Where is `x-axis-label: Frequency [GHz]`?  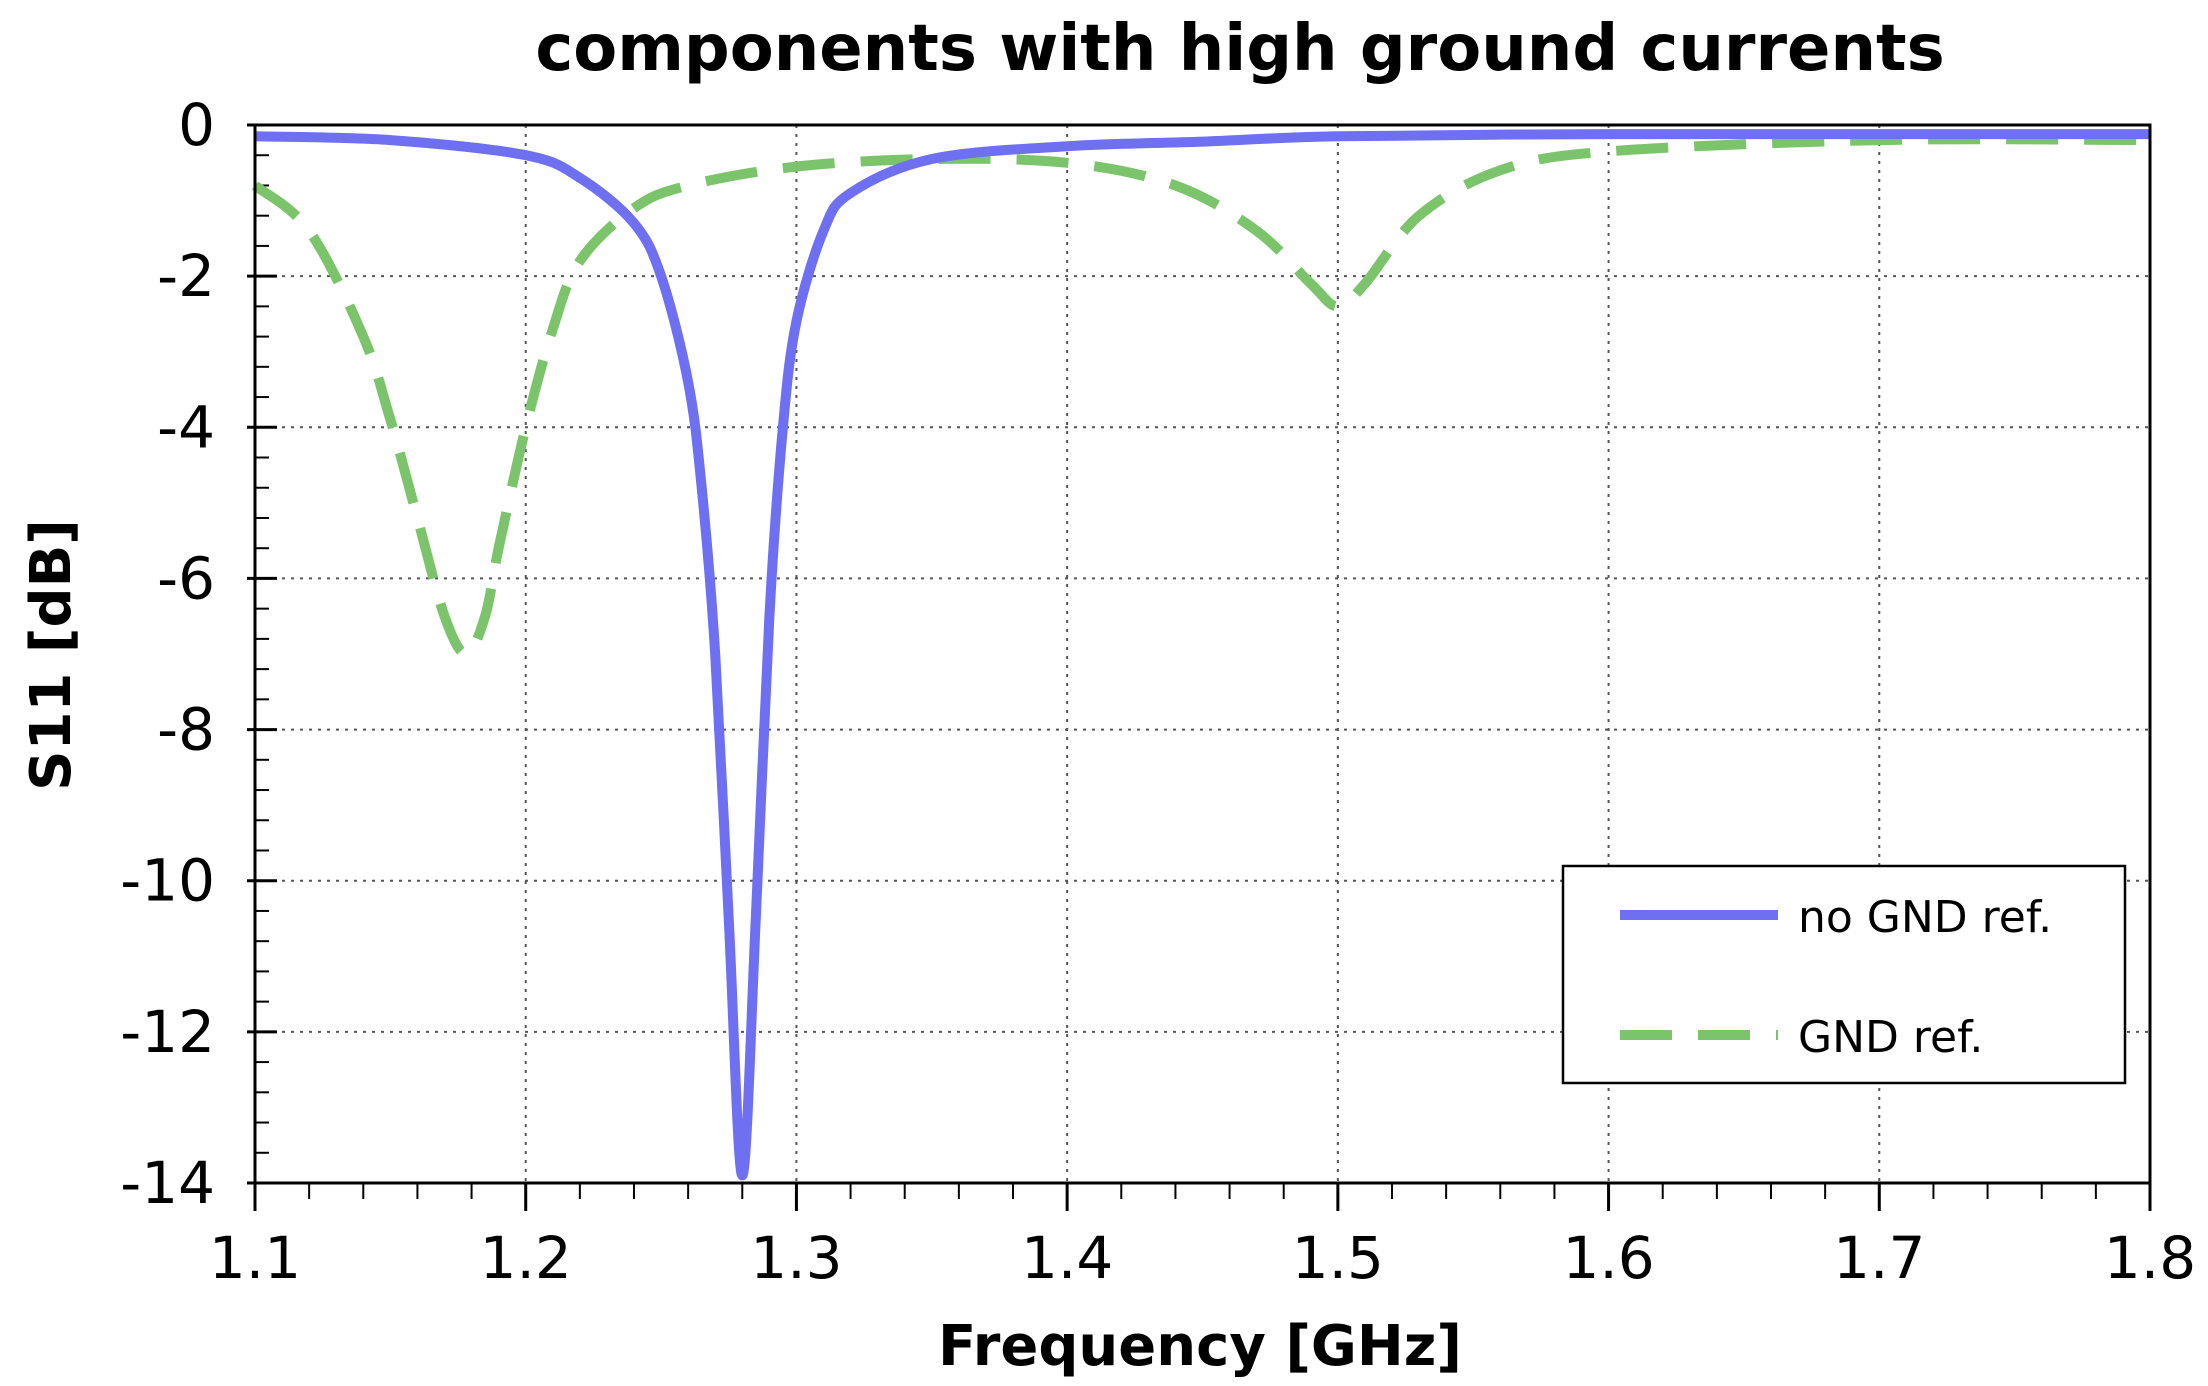 x-axis-label: Frequency [GHz] is located at coordinates (1200, 1346).